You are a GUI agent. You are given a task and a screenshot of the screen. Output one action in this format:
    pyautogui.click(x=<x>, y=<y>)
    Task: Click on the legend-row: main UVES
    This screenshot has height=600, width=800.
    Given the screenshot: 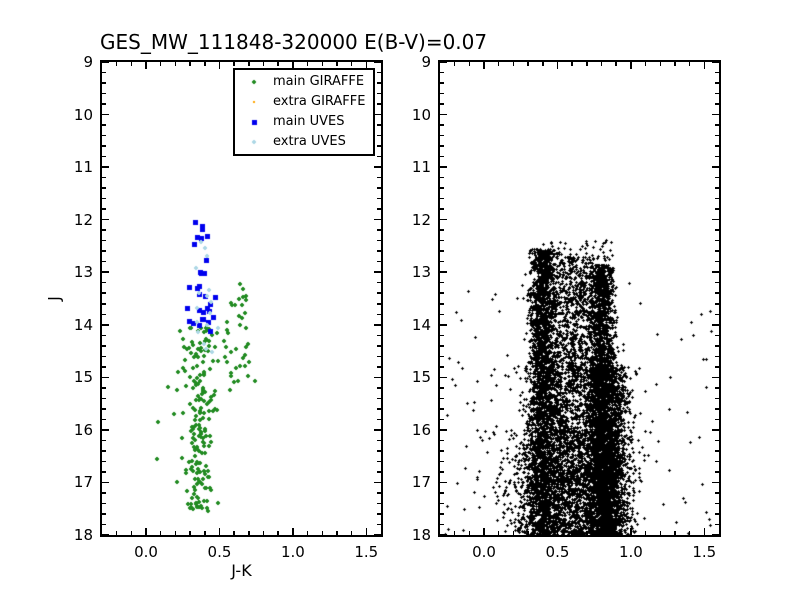 What is the action you would take?
    pyautogui.click(x=304, y=122)
    